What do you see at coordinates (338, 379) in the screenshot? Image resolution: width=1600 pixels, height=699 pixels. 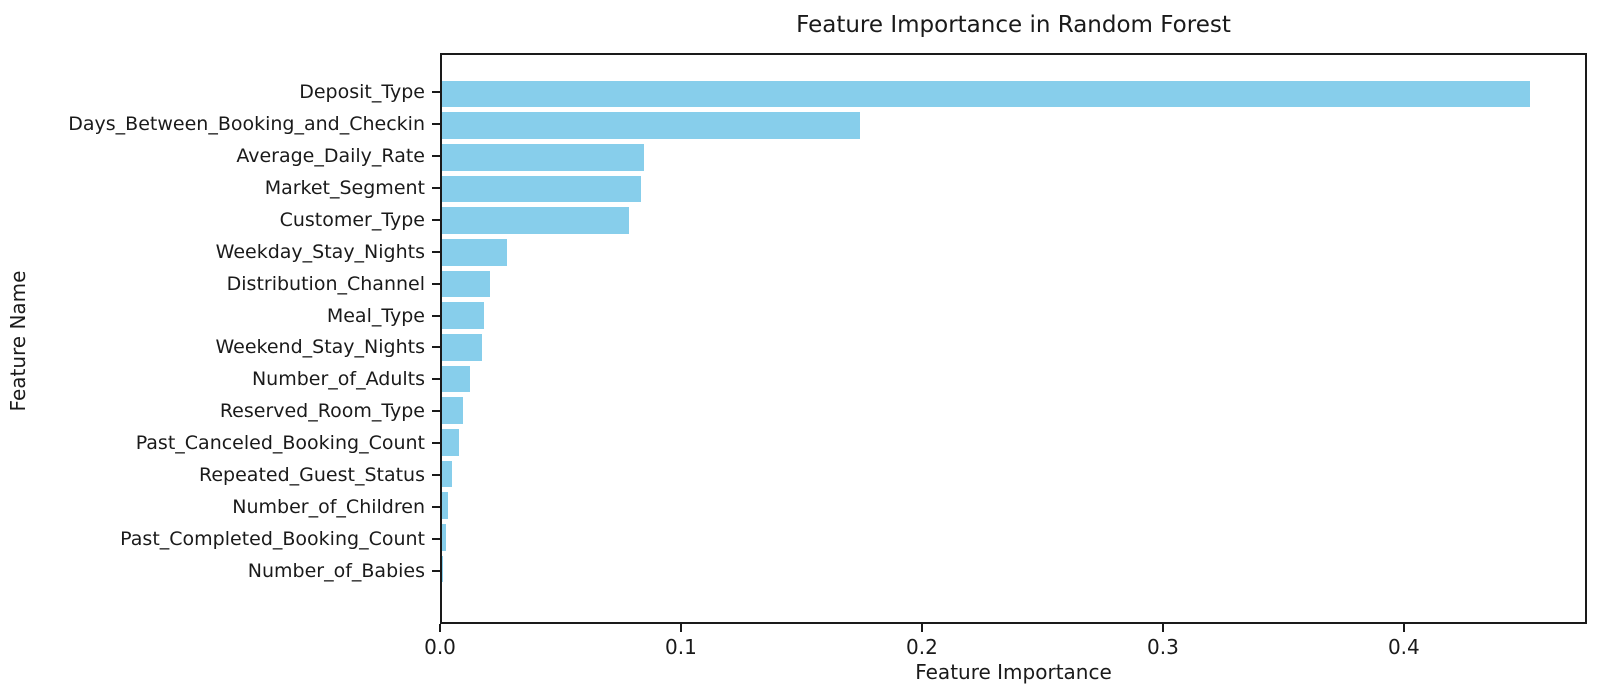 I see `y-tick-label: Number_of_Adults` at bounding box center [338, 379].